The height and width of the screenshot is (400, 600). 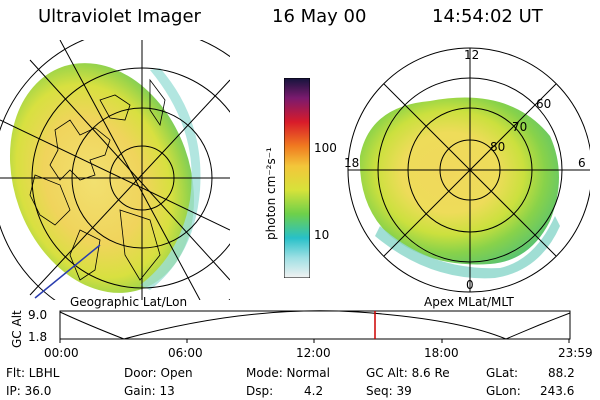 What do you see at coordinates (29, 391) in the screenshot?
I see `ip-status: IP: 36.0` at bounding box center [29, 391].